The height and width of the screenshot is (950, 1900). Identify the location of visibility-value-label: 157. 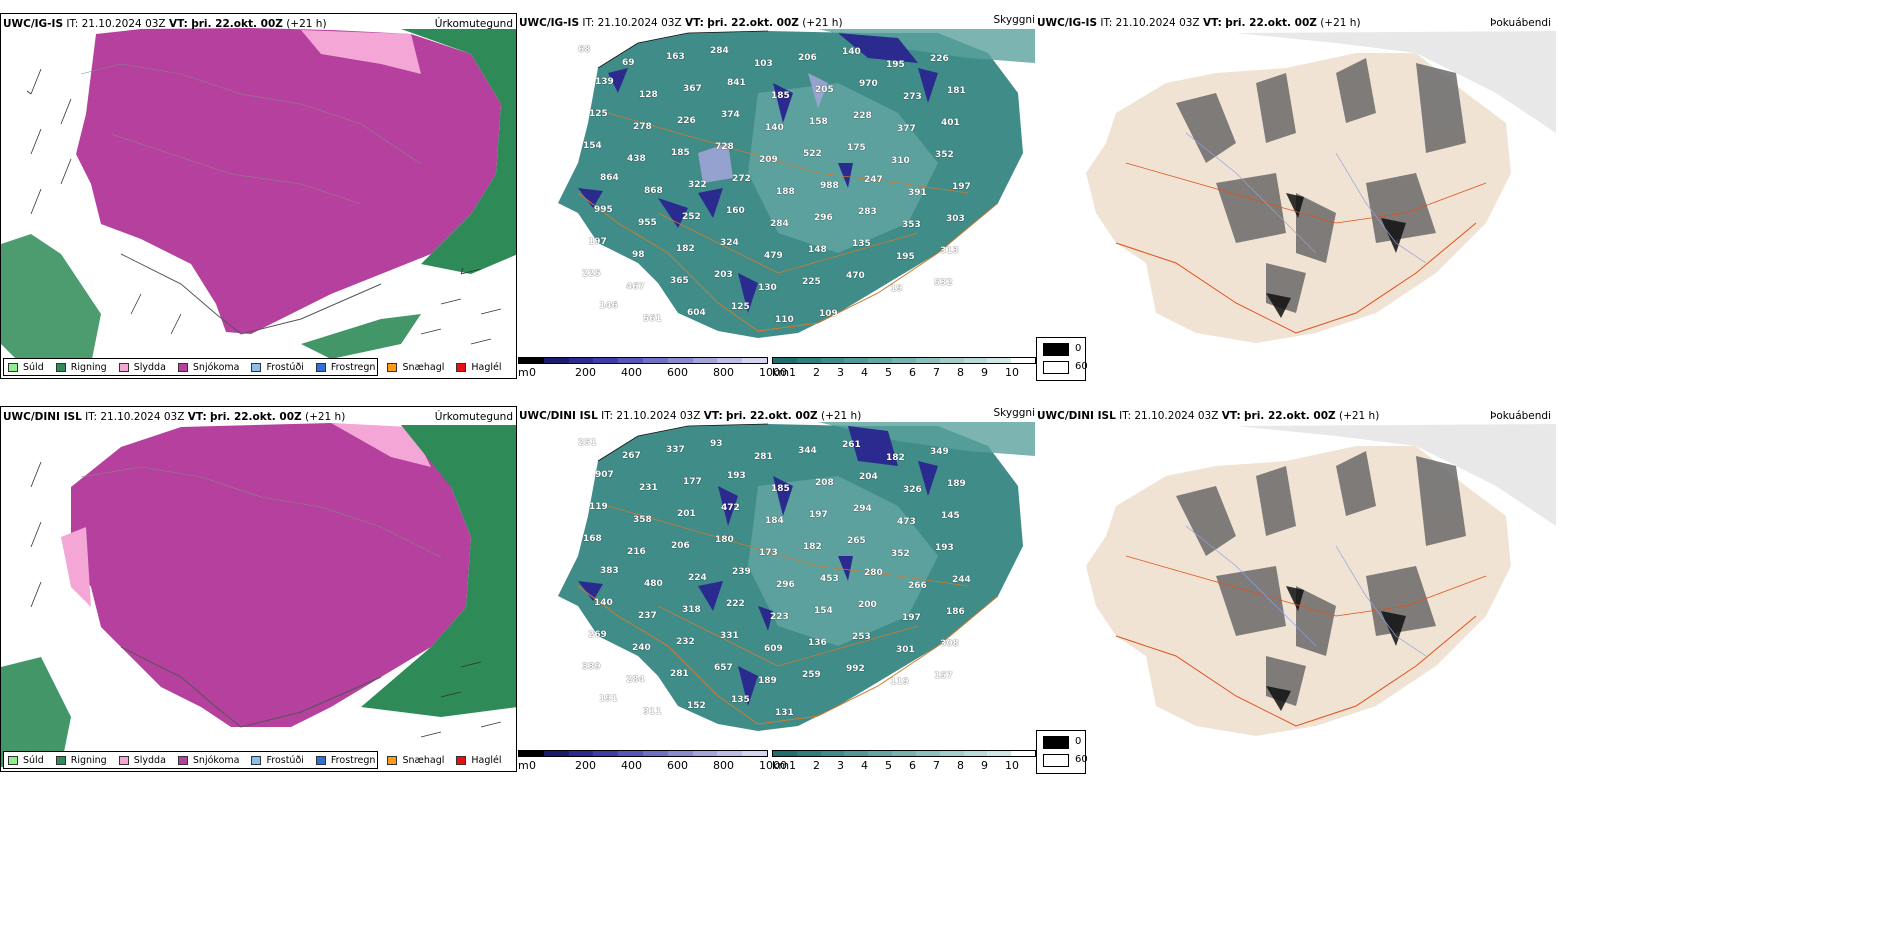
(943, 676).